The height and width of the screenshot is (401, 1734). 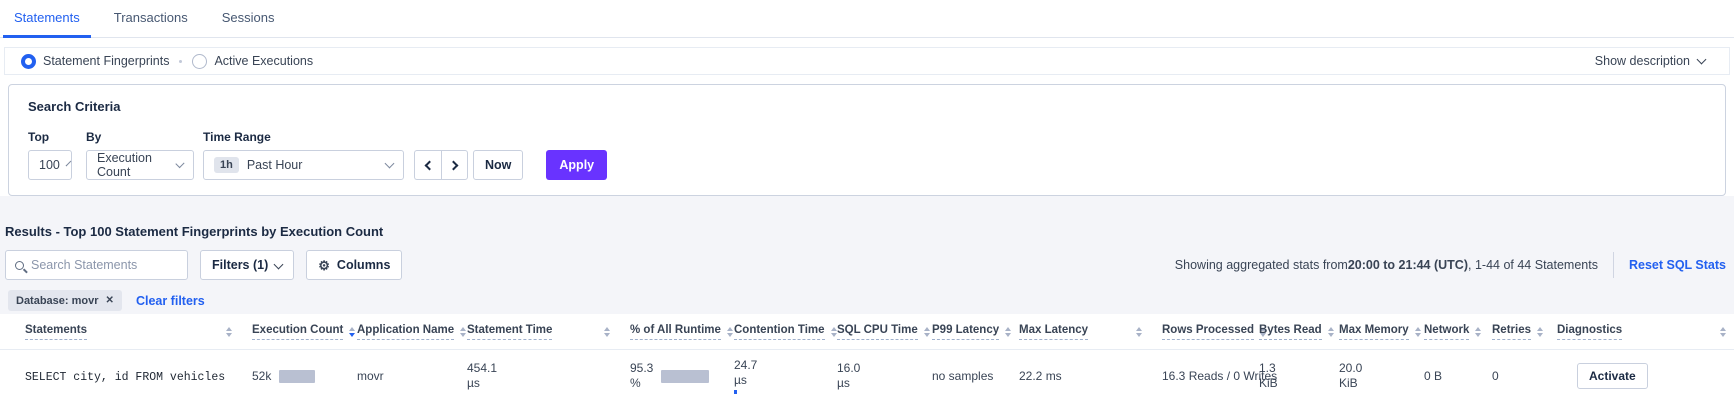 What do you see at coordinates (57, 300) in the screenshot?
I see `filter-badge-label: Database: movr` at bounding box center [57, 300].